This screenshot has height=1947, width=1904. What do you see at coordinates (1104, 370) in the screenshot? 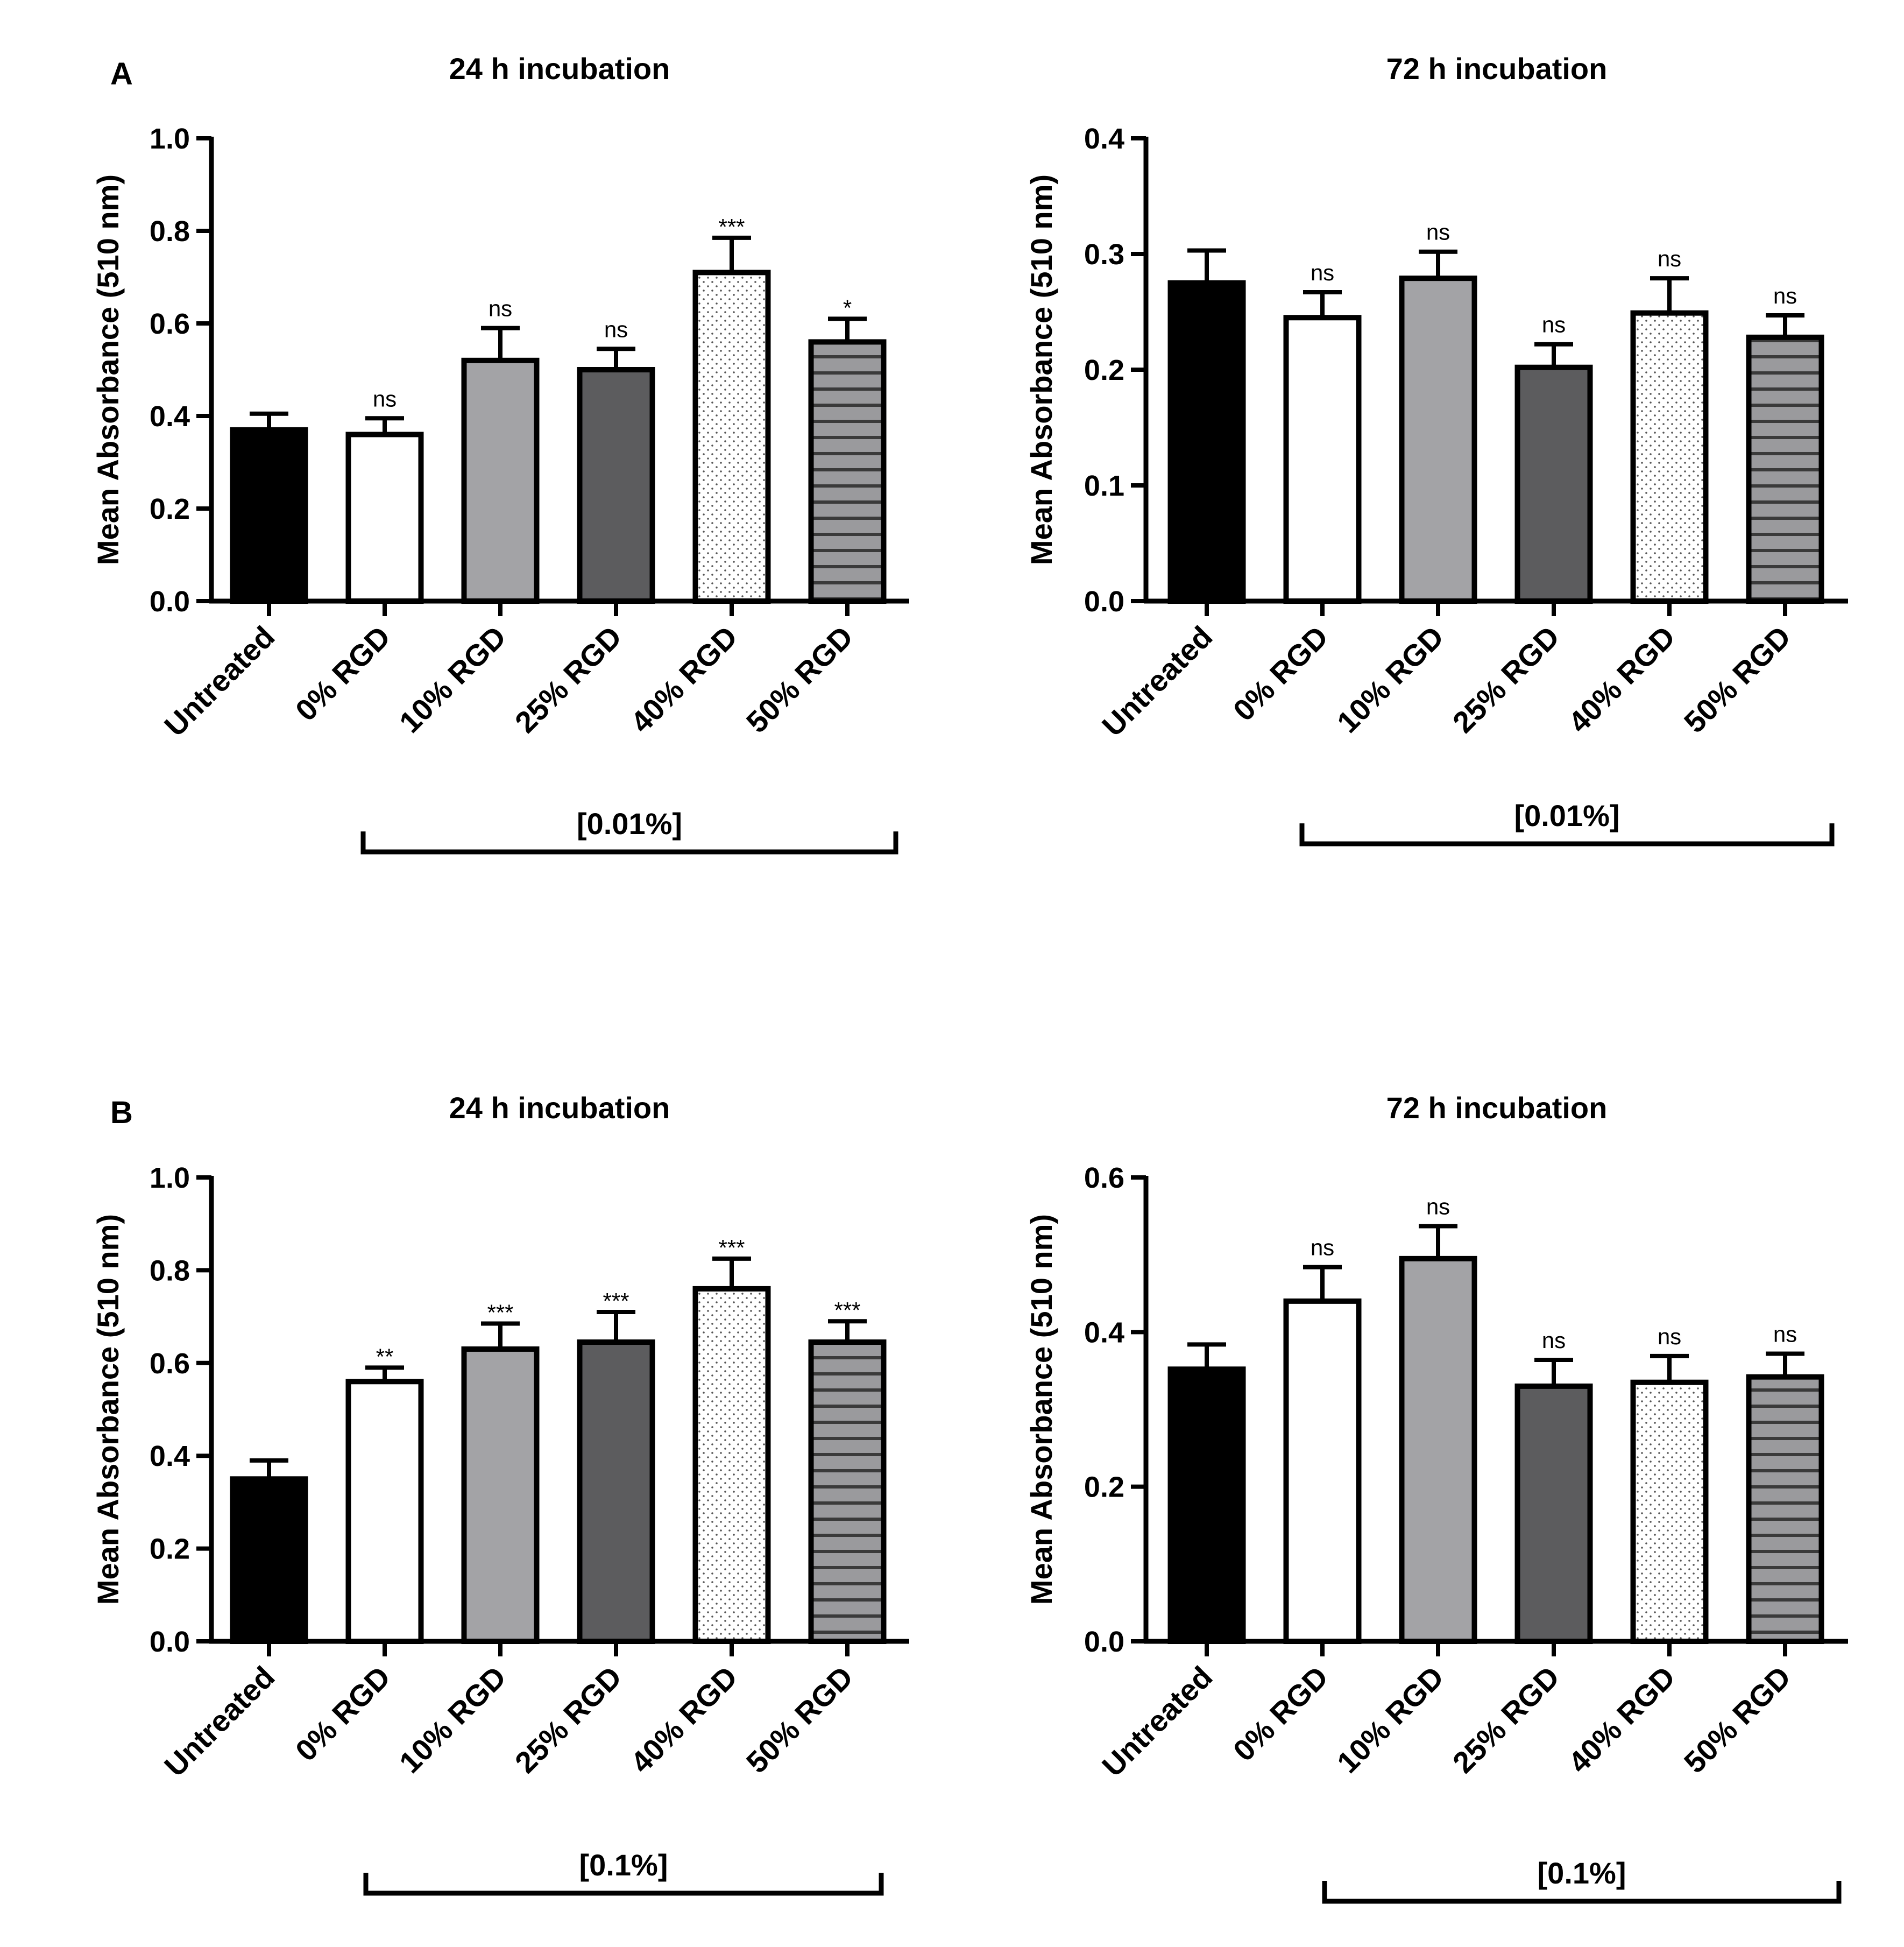
I see `chart-1-y-tick-label: 0.2` at bounding box center [1104, 370].